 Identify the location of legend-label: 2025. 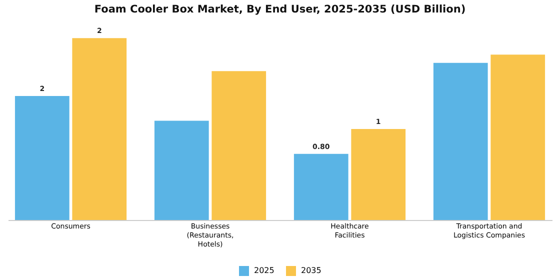
(264, 270).